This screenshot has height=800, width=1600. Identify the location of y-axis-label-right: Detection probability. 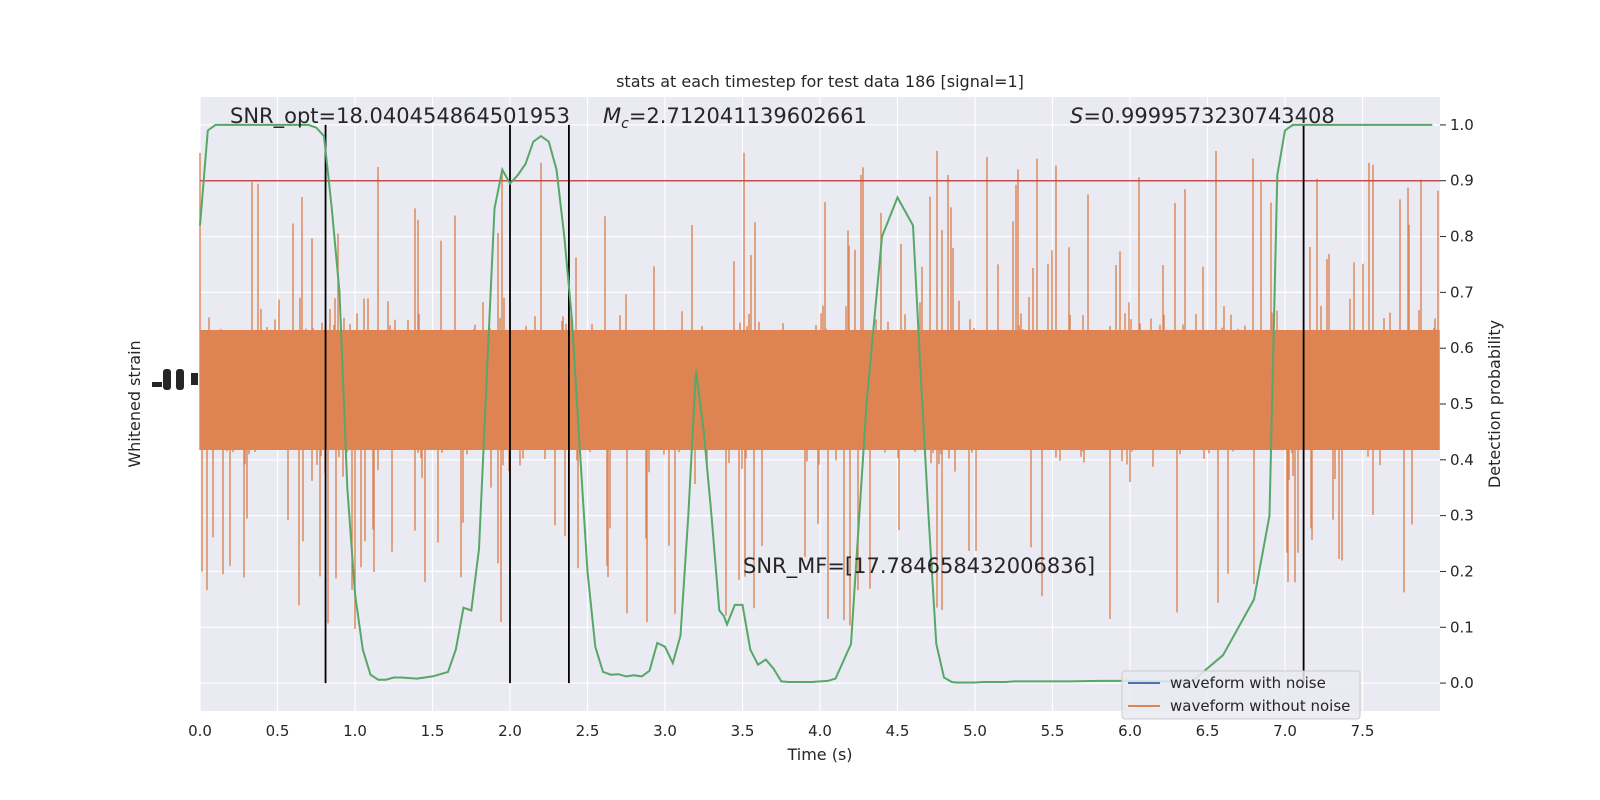
(1494, 404).